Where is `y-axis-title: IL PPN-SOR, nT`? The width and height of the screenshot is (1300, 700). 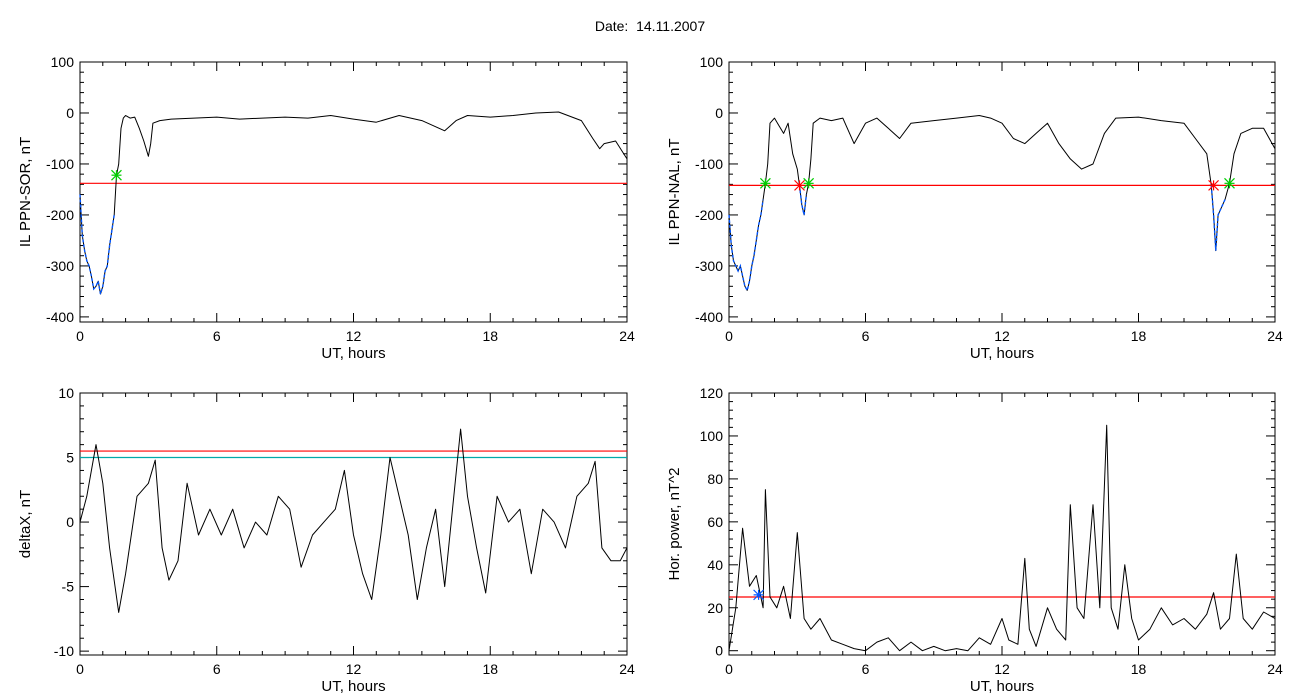 y-axis-title: IL PPN-SOR, nT is located at coordinates (25, 192).